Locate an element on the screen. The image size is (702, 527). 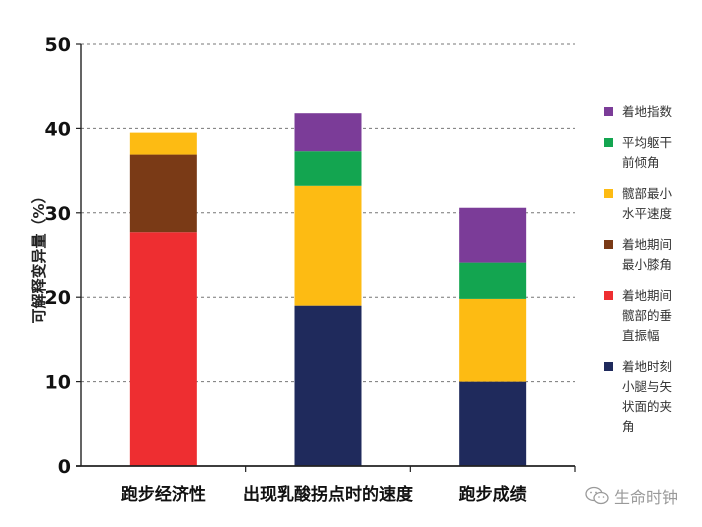
legend-item: 平均躯干 前倾角 is located at coordinates (650, 153).